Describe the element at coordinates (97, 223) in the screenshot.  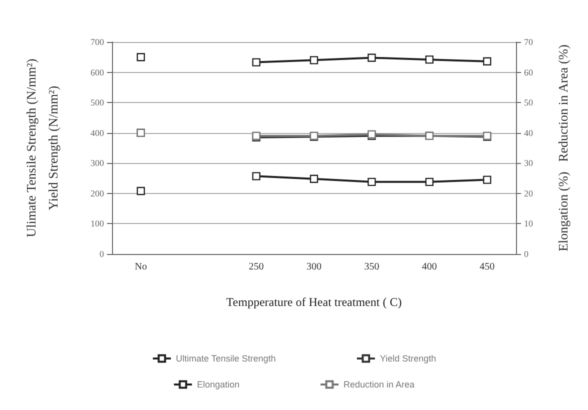
I see `y-tick-label: 100` at that location.